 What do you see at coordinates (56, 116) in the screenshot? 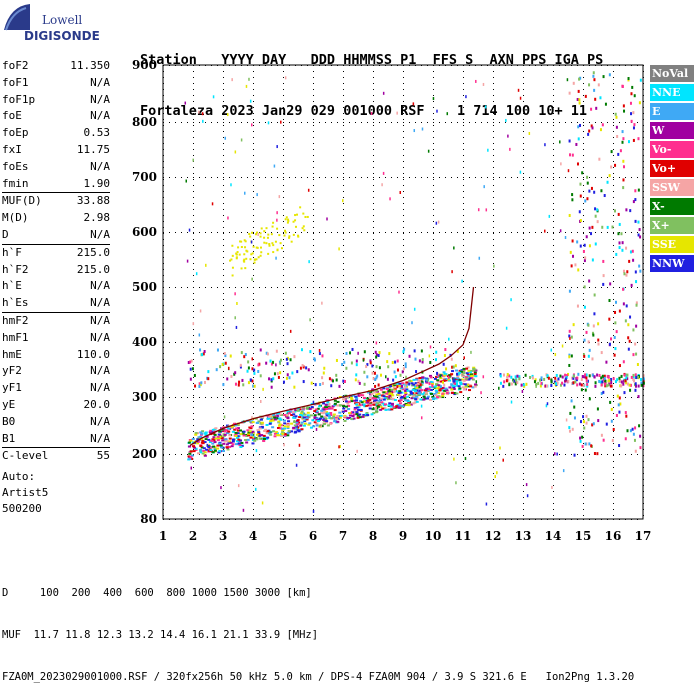
I see `param-row: foE N/A` at bounding box center [56, 116].